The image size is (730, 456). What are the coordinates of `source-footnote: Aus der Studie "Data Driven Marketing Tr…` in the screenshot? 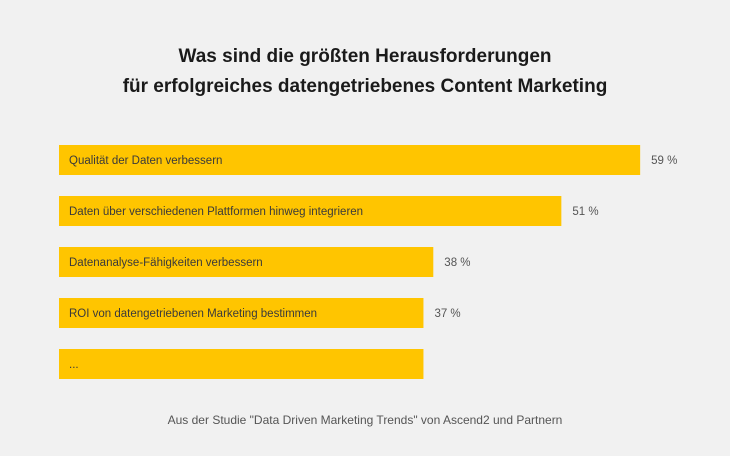 It's located at (365, 420).